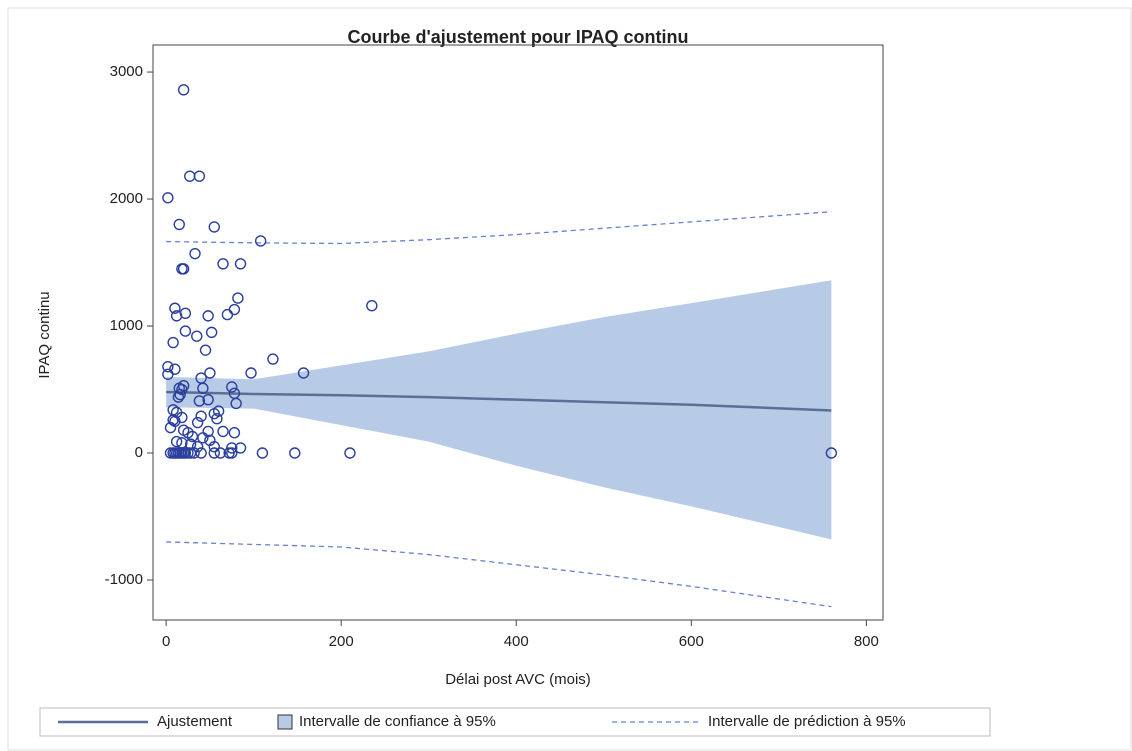 Image resolution: width=1132 pixels, height=751 pixels. Describe the element at coordinates (516, 641) in the screenshot. I see `x-tick-label: 400` at that location.